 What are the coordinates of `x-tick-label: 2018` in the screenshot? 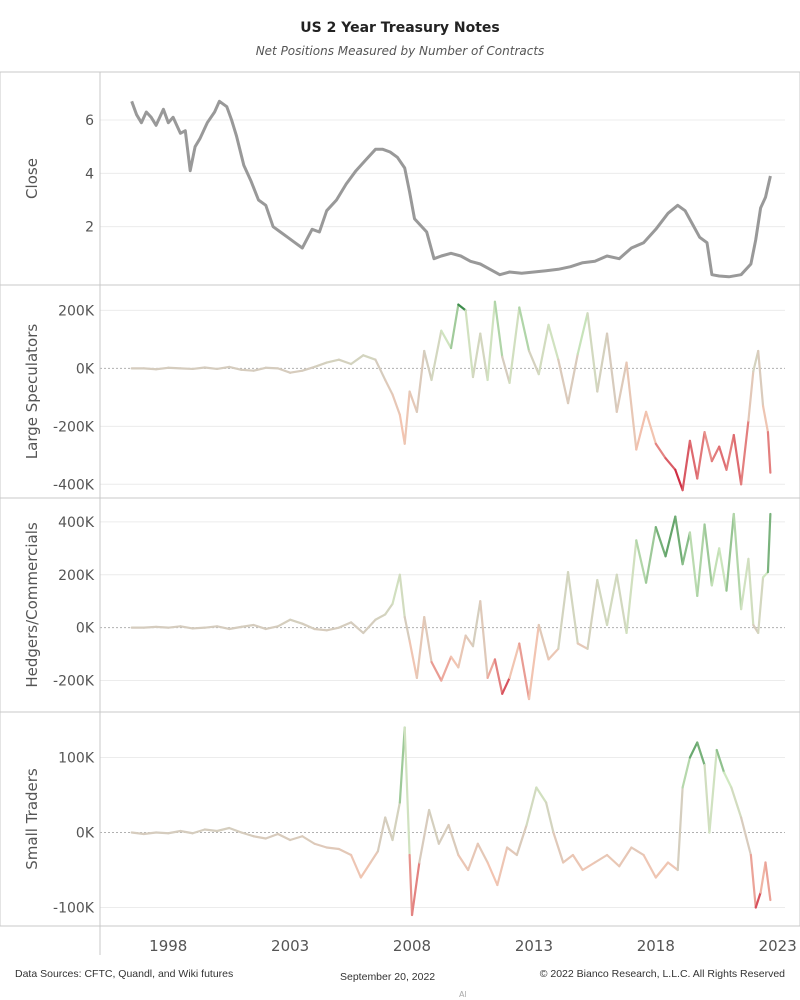 It's located at (656, 946).